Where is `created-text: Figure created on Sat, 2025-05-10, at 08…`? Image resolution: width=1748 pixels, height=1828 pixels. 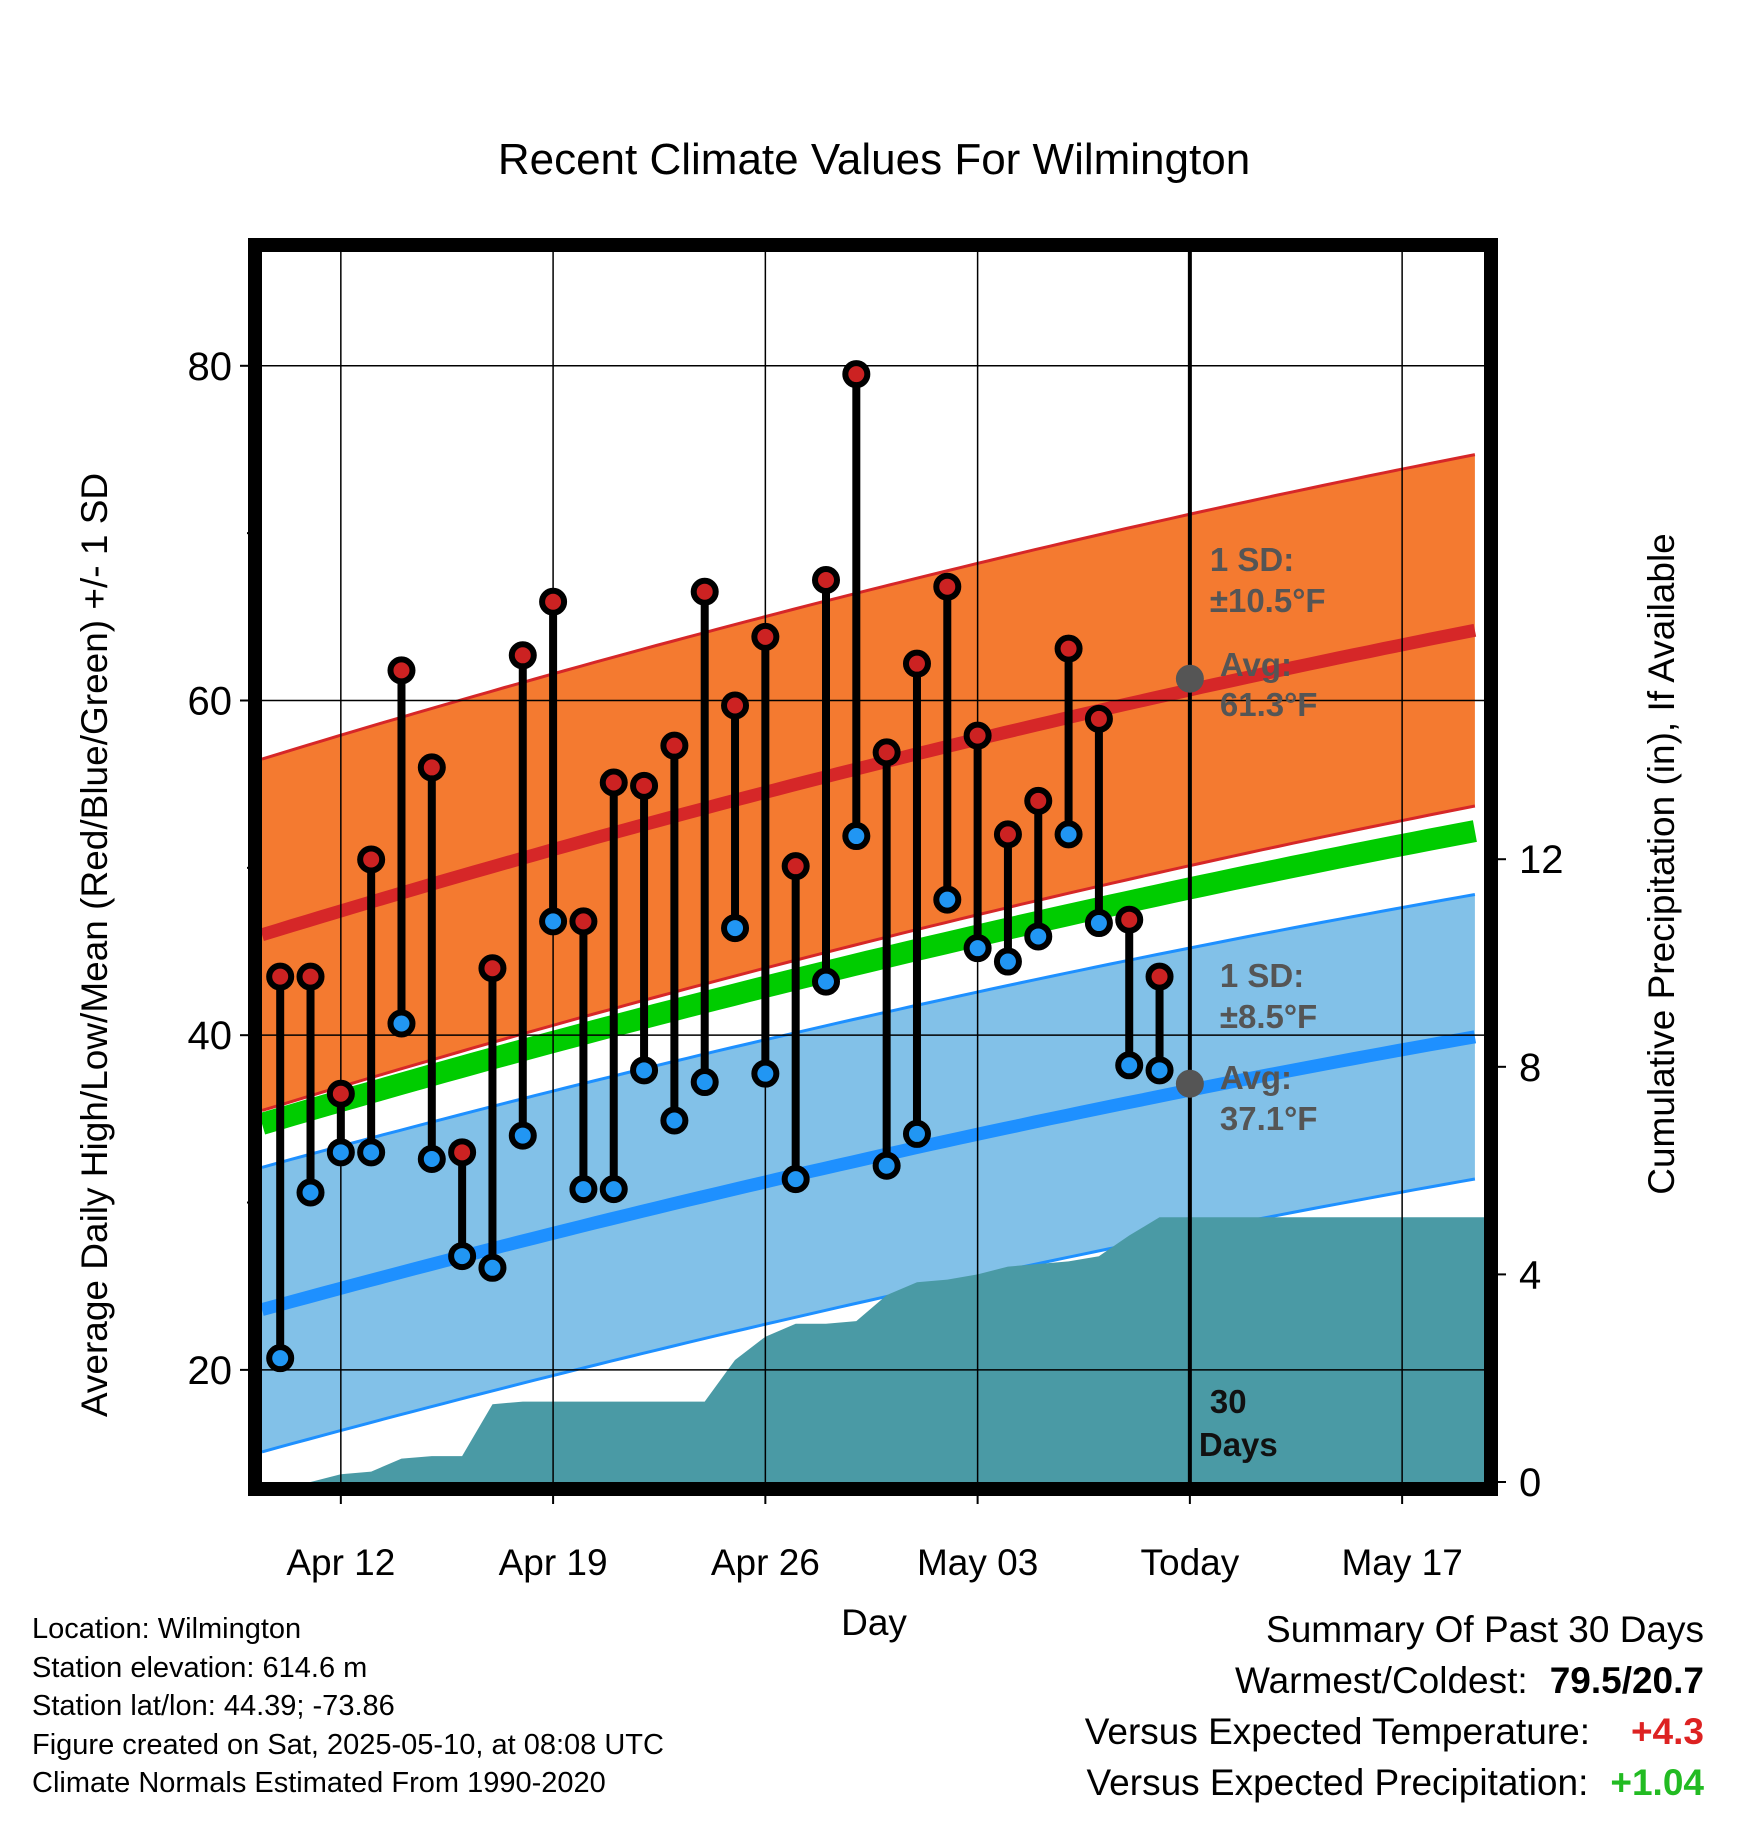 created-text: Figure created on Sat, 2025-05-10, at 08… is located at coordinates (348, 1744).